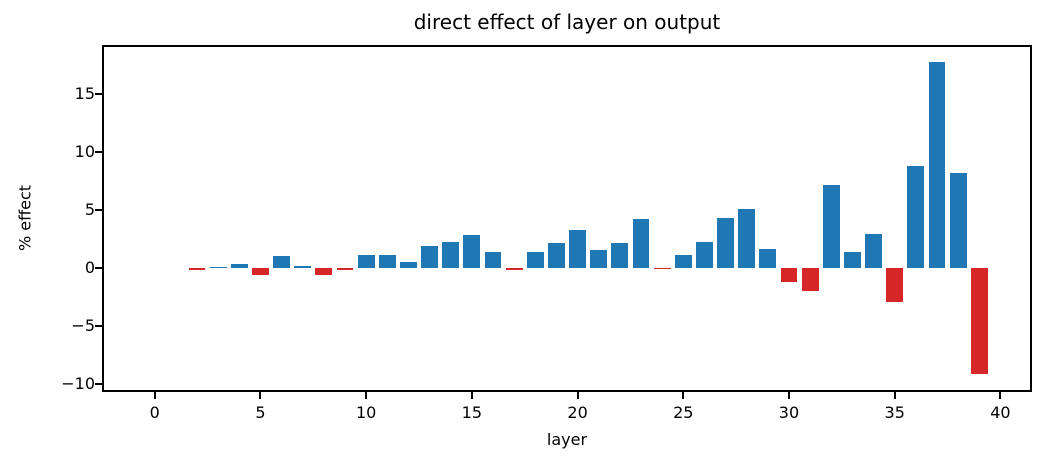 This screenshot has height=470, width=1046. I want to click on x-tick-label: 30, so click(789, 412).